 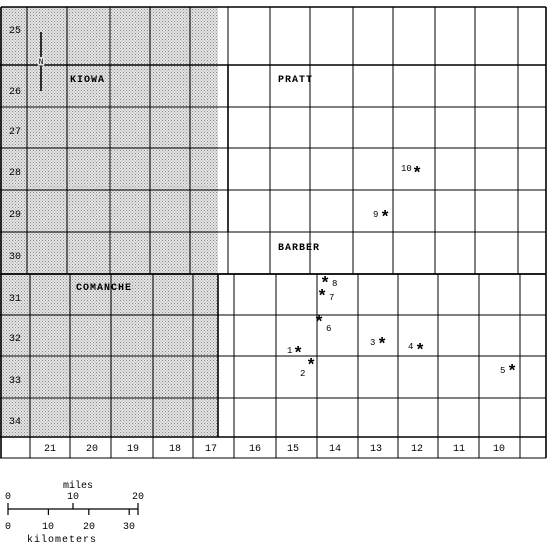 I want to click on site-marker-4: 4 *, so click(x=416, y=351).